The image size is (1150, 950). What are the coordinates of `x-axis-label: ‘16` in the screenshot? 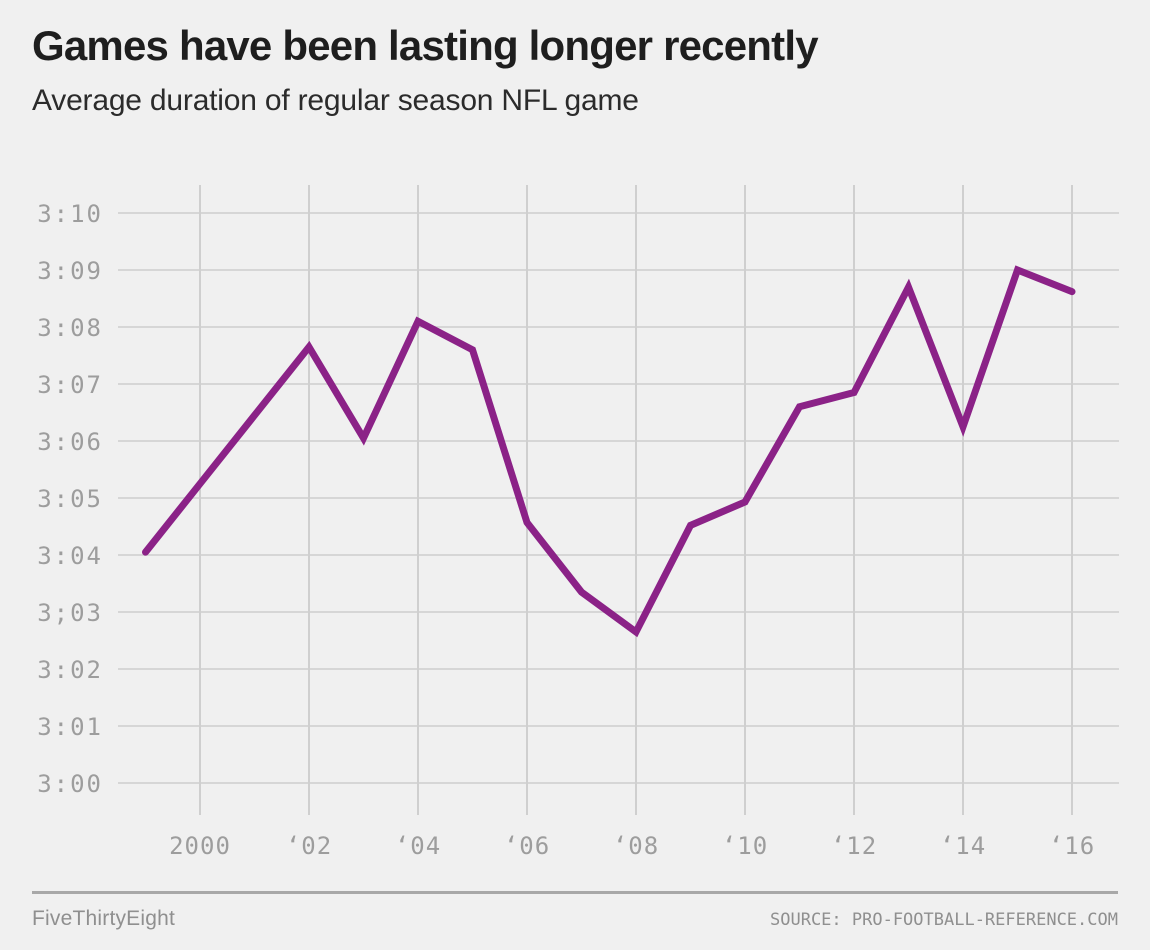 It's located at (1072, 846).